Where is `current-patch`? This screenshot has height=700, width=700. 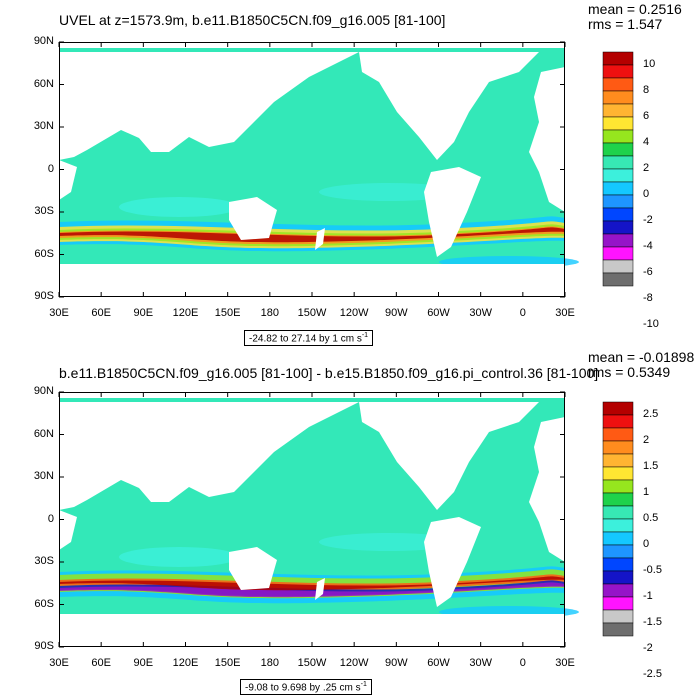 current-patch is located at coordinates (179, 557).